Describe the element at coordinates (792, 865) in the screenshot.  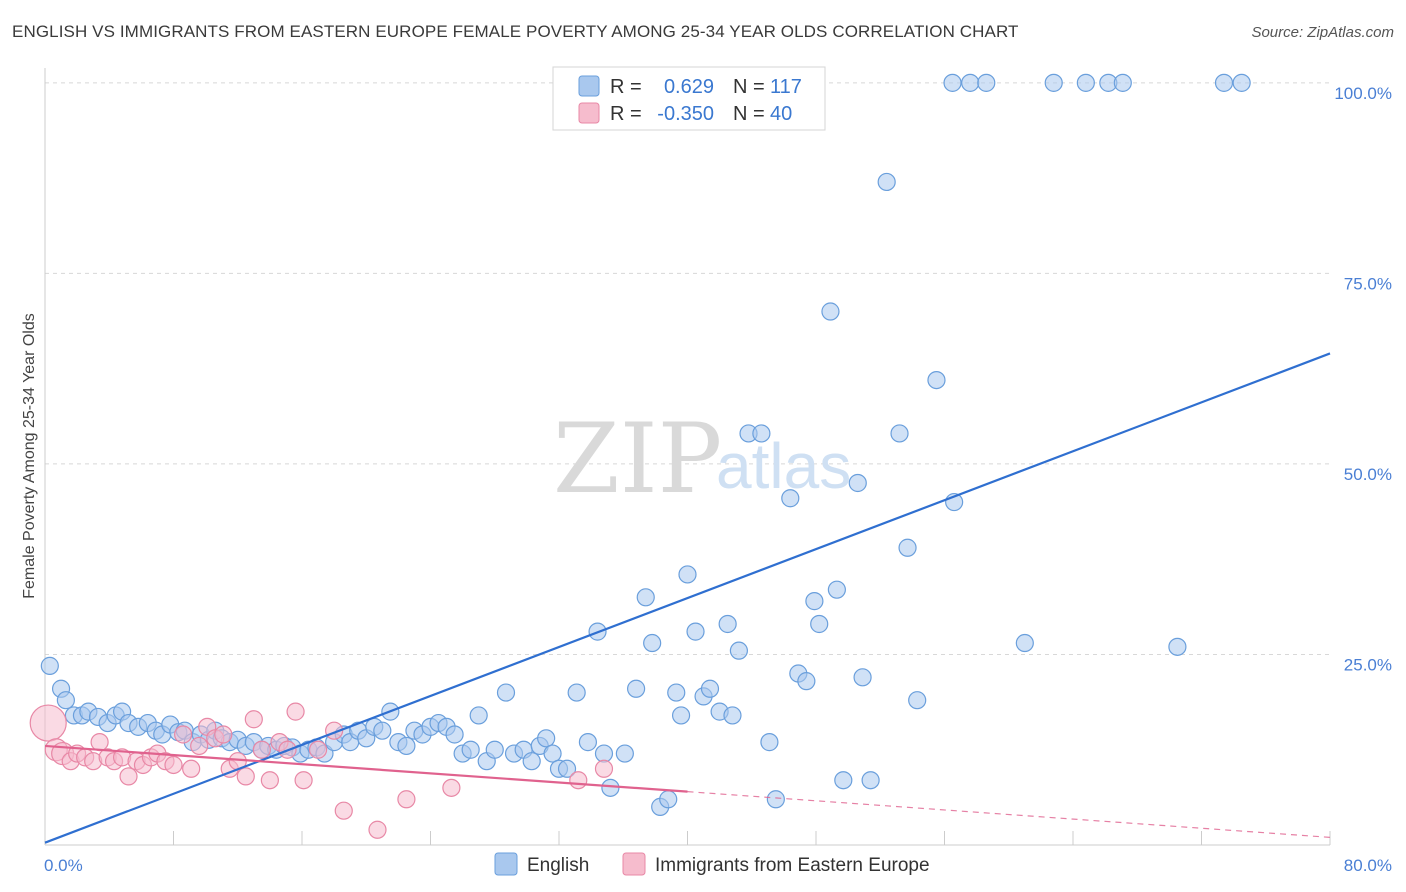
I see `immigrants-bottom-label: Immigrants from Eastern Europe` at that location.